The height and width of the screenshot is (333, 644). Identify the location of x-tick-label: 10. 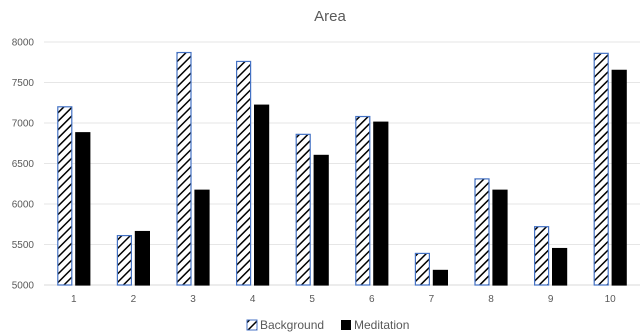
(611, 299).